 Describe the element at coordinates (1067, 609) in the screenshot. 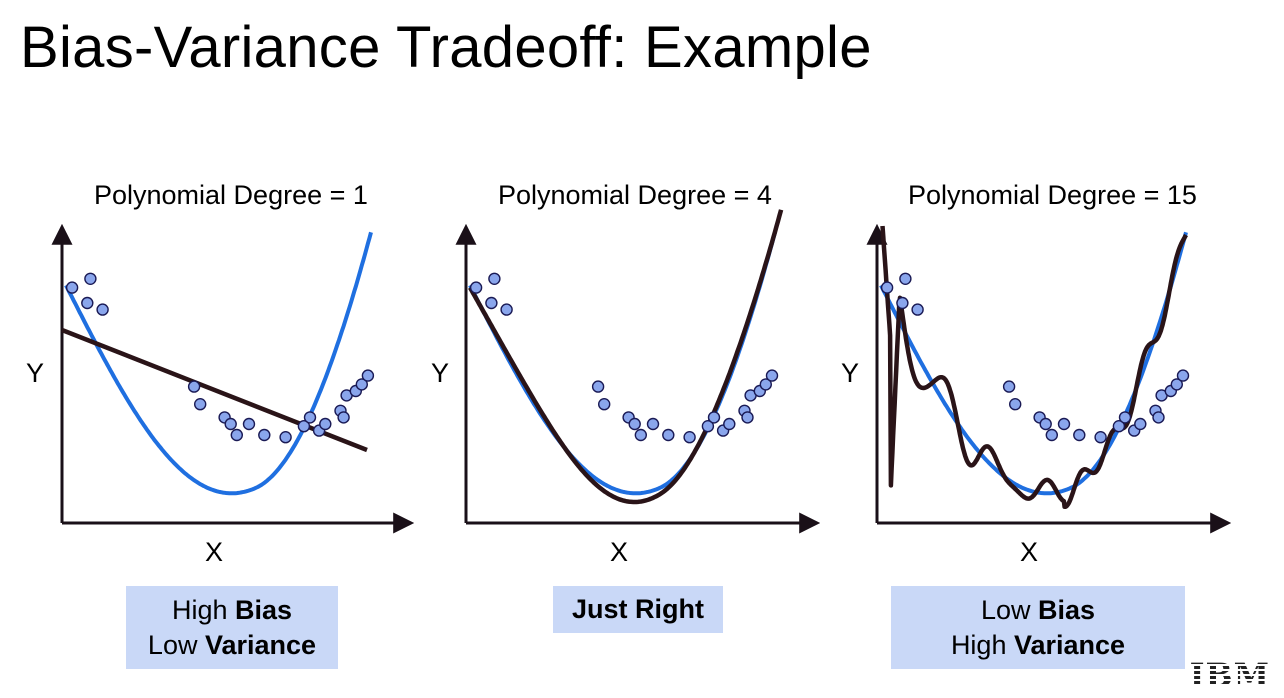

I see `caption-3-line1-bold: Bias` at that location.